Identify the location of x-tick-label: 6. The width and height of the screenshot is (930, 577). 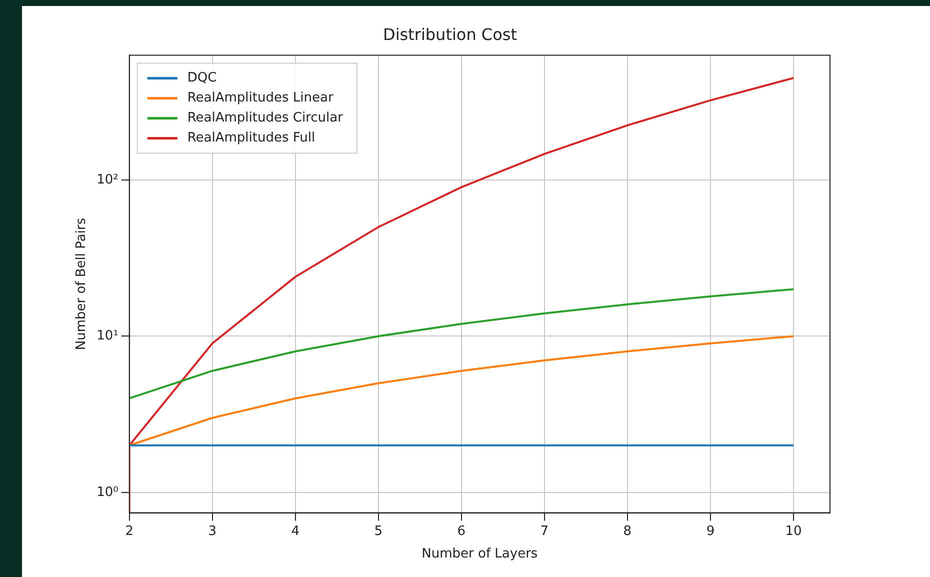
(461, 531).